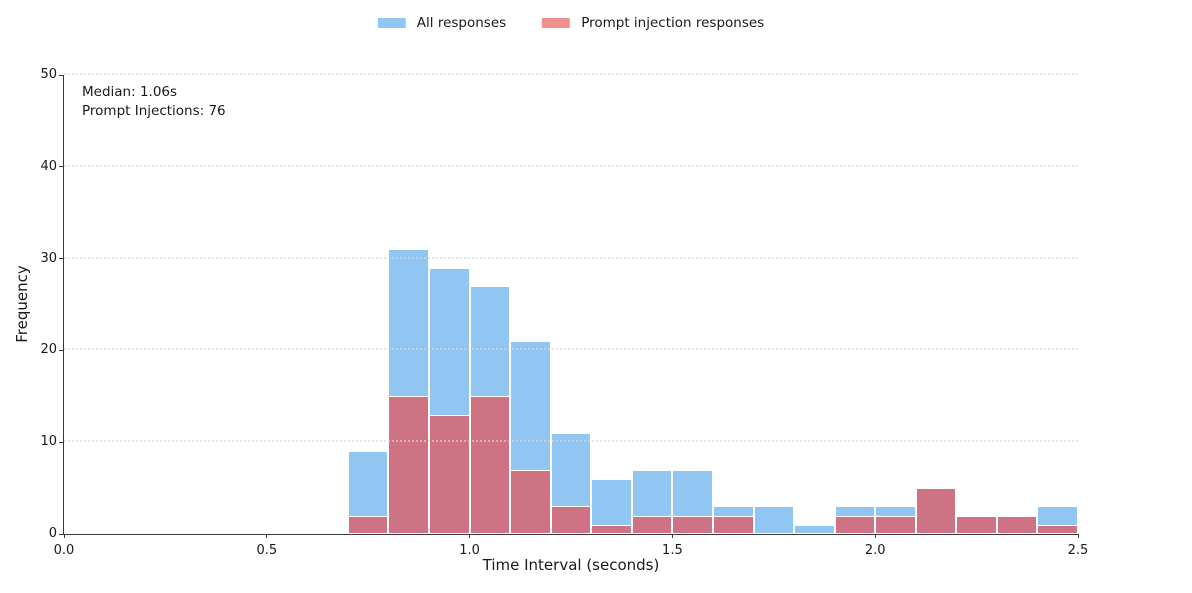  What do you see at coordinates (48, 350) in the screenshot?
I see `y-tick-label: 20` at bounding box center [48, 350].